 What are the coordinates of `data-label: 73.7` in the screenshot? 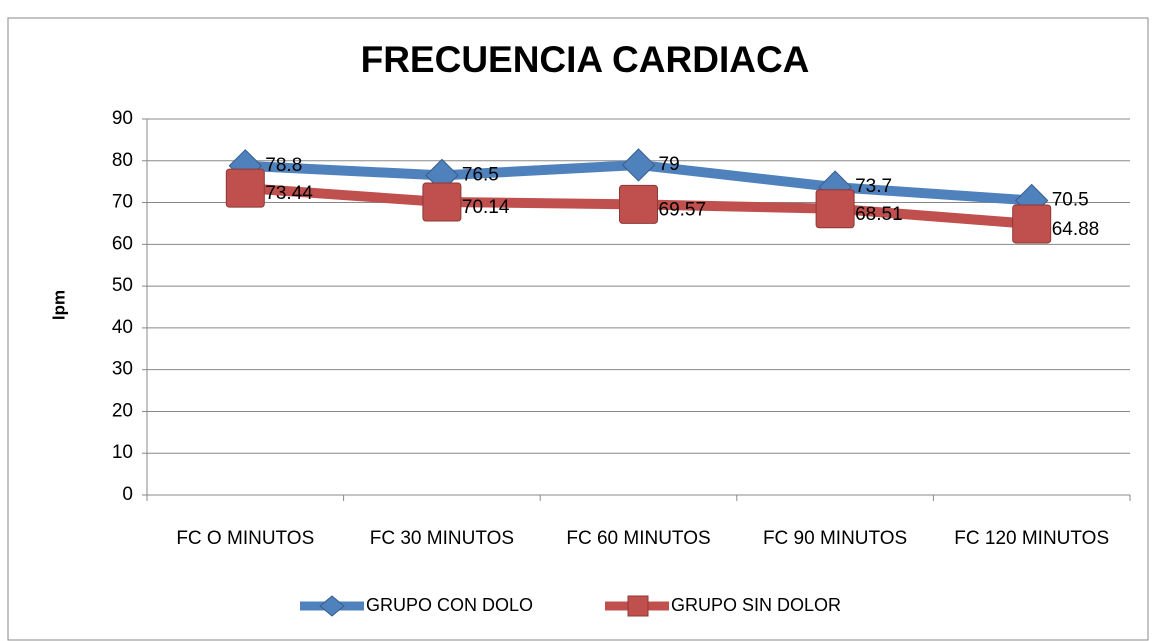 It's located at (873, 186).